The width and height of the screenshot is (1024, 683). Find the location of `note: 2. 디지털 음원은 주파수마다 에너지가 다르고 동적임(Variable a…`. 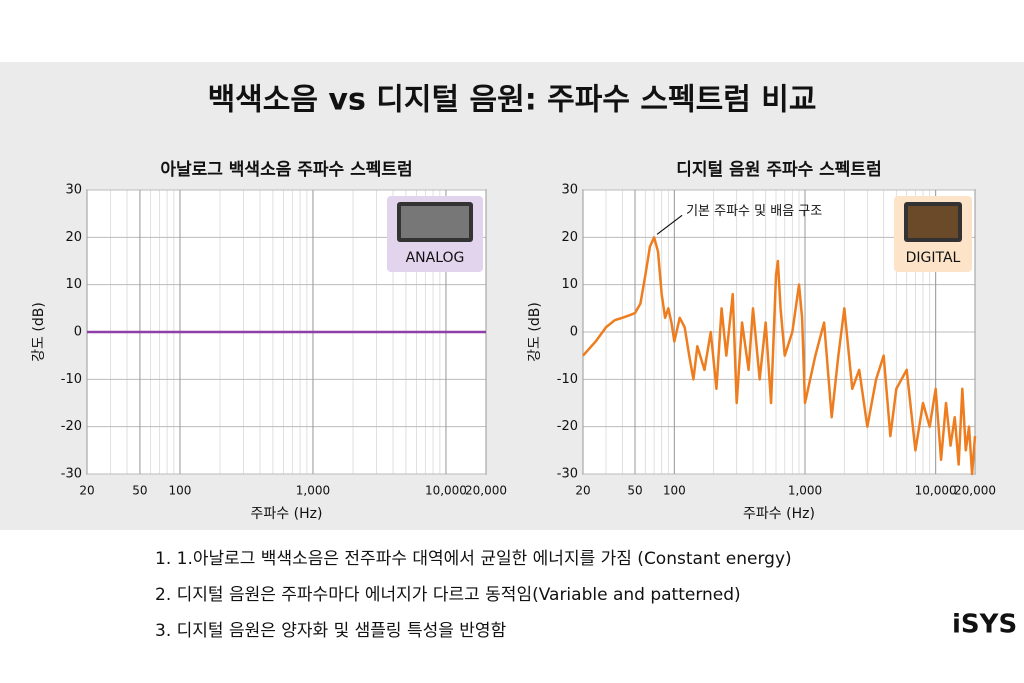

note: 2. 디지털 음원은 주파수마다 에너지가 다르고 동적임(Variable a… is located at coordinates (448, 595).